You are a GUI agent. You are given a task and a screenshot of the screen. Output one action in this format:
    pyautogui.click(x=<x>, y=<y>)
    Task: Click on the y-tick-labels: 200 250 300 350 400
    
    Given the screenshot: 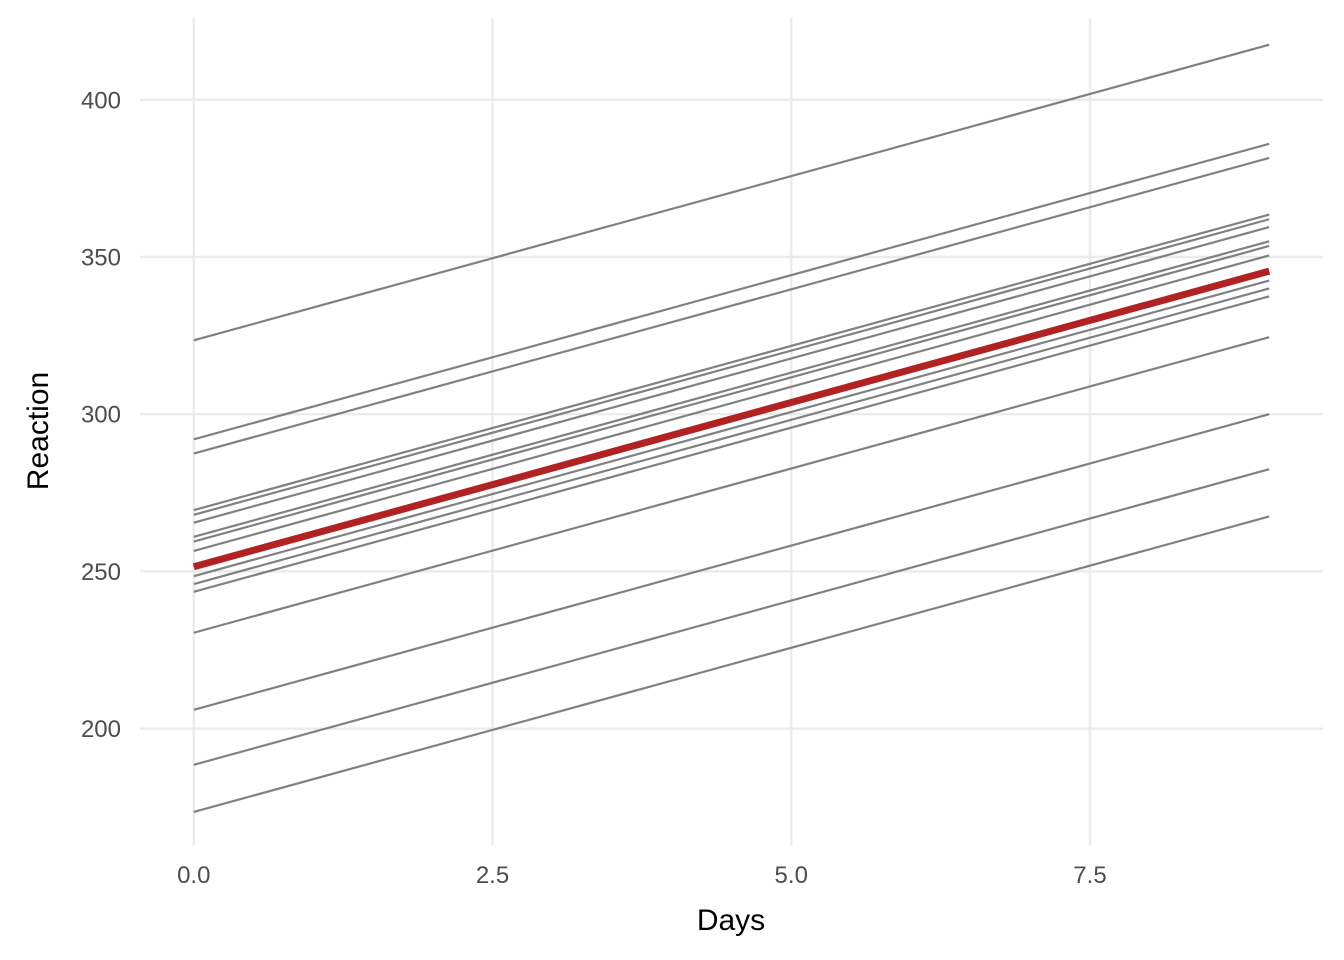 What is the action you would take?
    pyautogui.click(x=101, y=415)
    